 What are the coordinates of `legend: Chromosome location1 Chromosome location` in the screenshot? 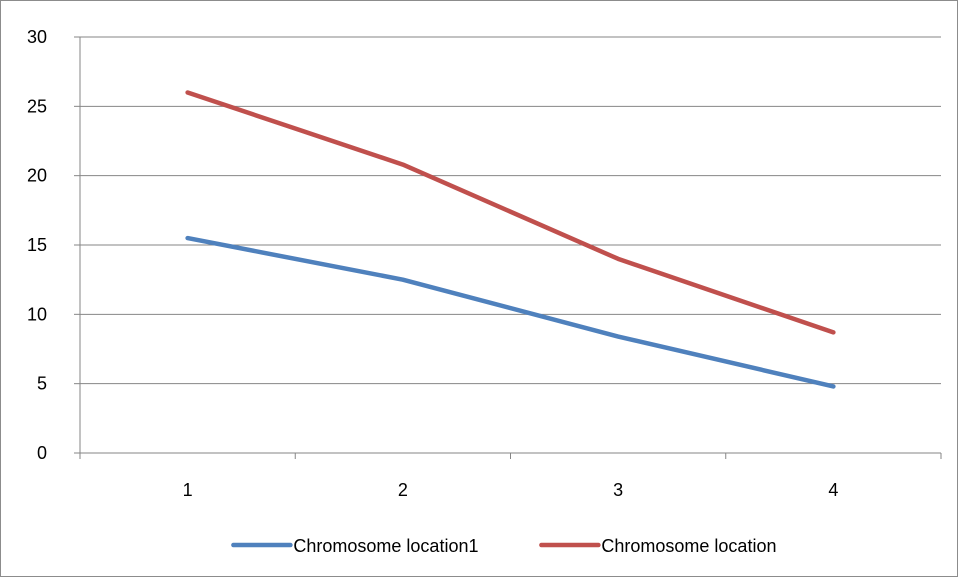 It's located at (504, 546).